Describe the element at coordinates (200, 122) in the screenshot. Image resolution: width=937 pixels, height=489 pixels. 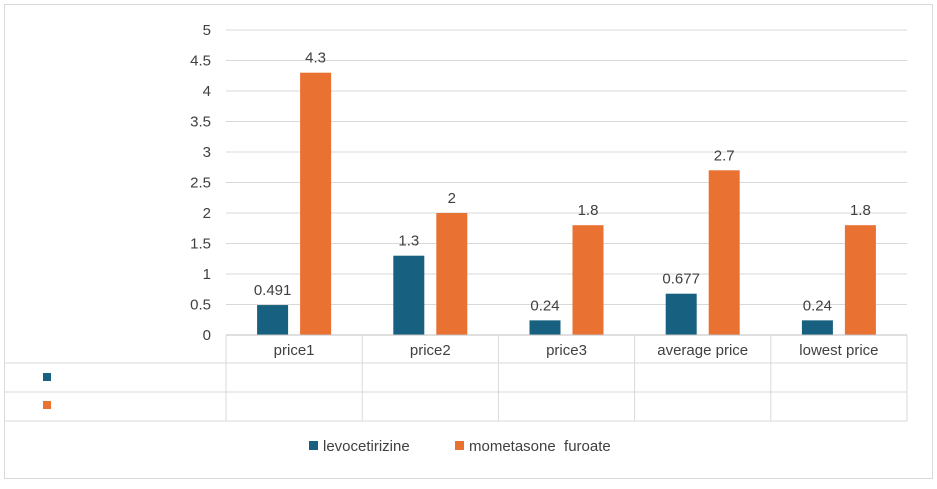
I see `y-tick-label: 3.5` at that location.